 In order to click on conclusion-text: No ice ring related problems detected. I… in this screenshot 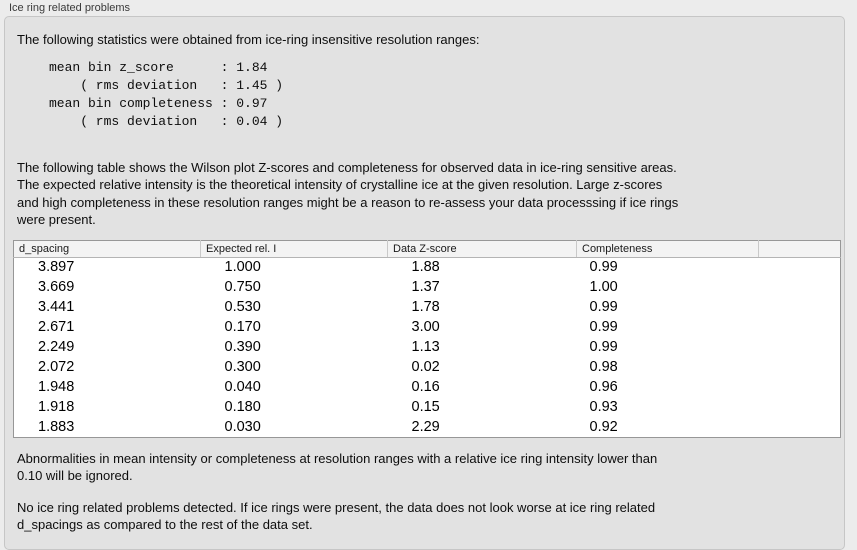, I will do `click(336, 516)`.